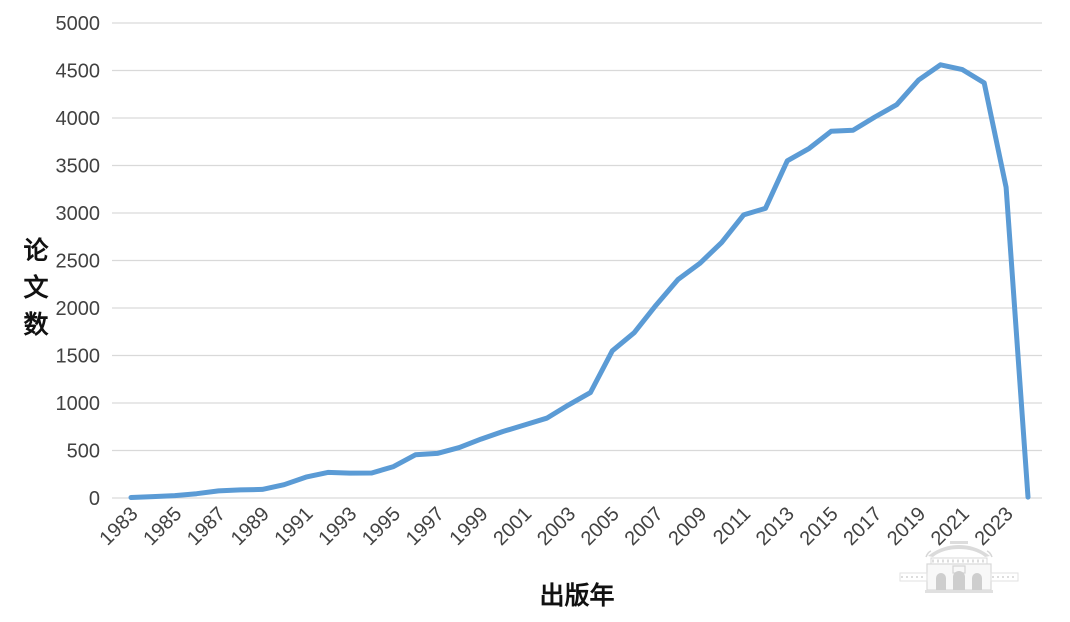 The width and height of the screenshot is (1070, 622). I want to click on watermark-roof, so click(959, 551).